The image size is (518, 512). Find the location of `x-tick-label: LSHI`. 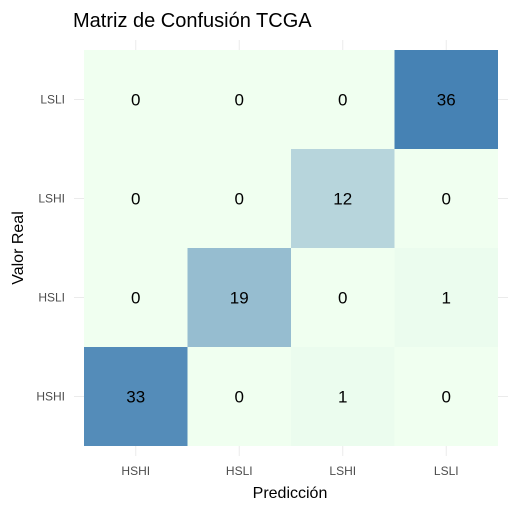

x-tick-label: LSHI is located at coordinates (342, 471).